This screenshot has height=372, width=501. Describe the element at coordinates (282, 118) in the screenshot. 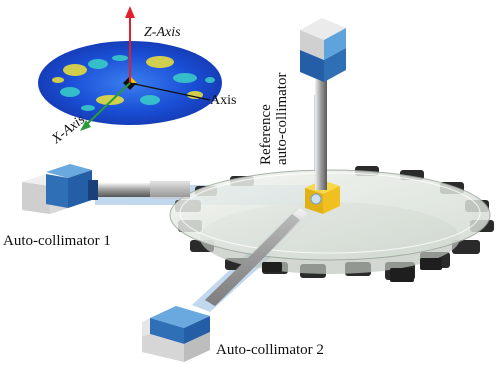

I see `reference-label-line2: auto-collimator` at that location.